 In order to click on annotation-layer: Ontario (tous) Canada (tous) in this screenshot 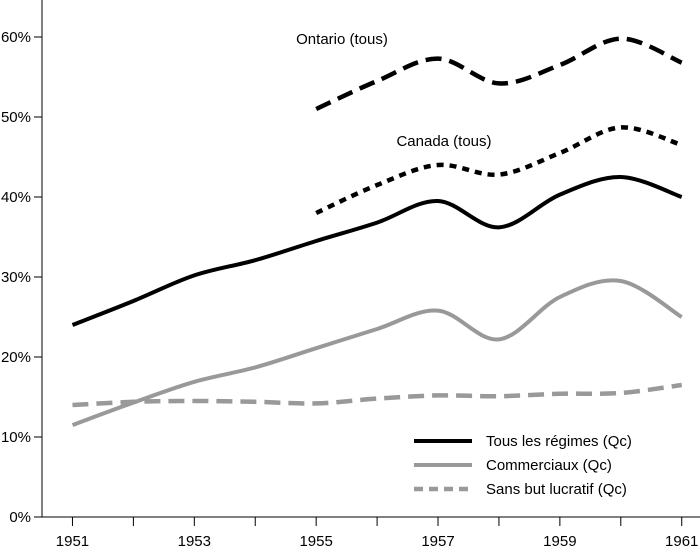, I will do `click(393, 90)`.